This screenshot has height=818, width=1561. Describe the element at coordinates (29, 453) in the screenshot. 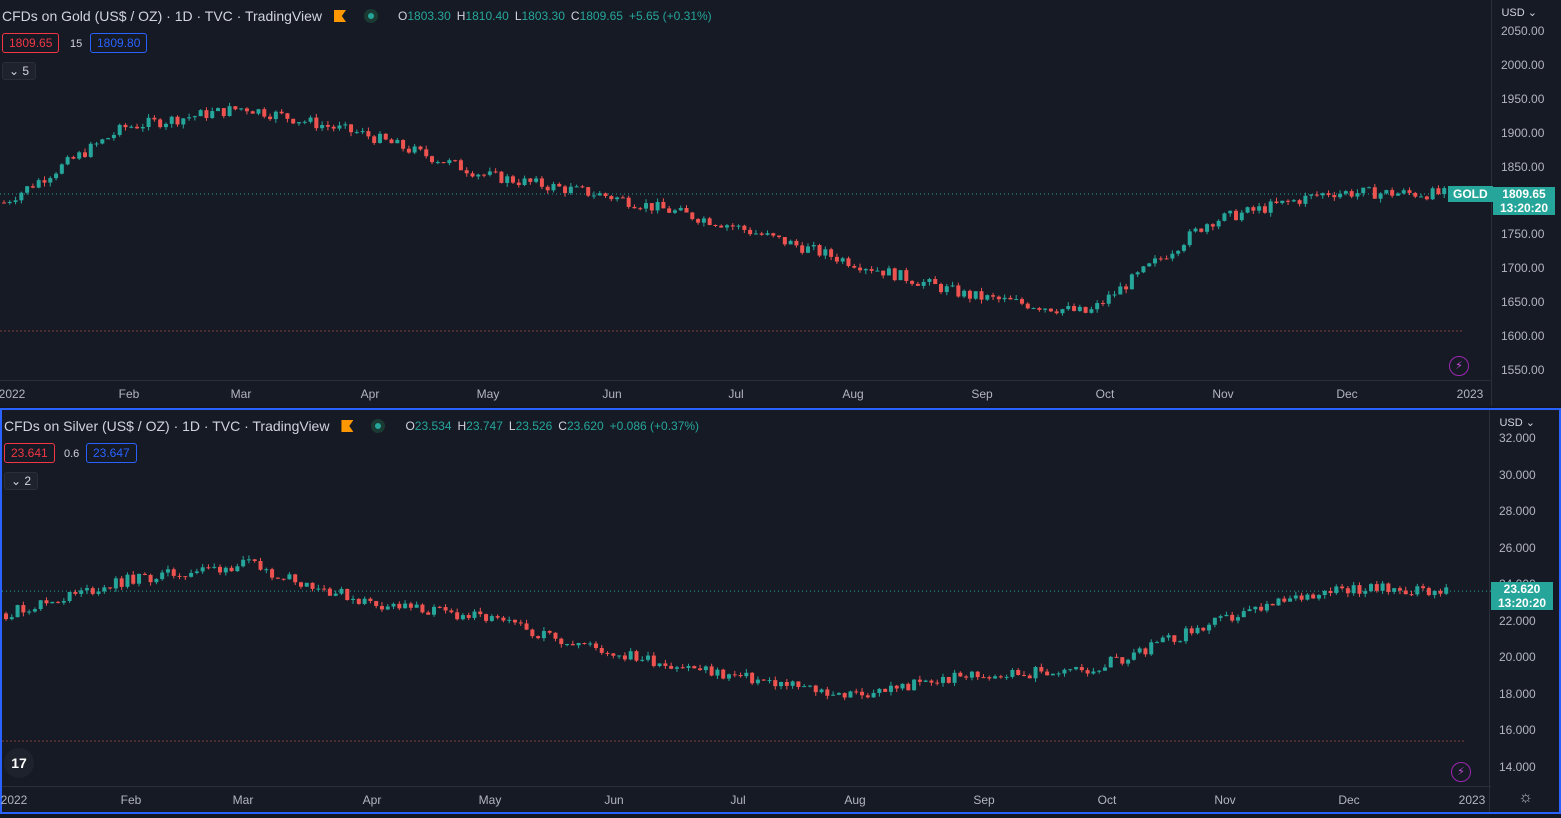

I see `silver-sell-button: 23.641` at that location.